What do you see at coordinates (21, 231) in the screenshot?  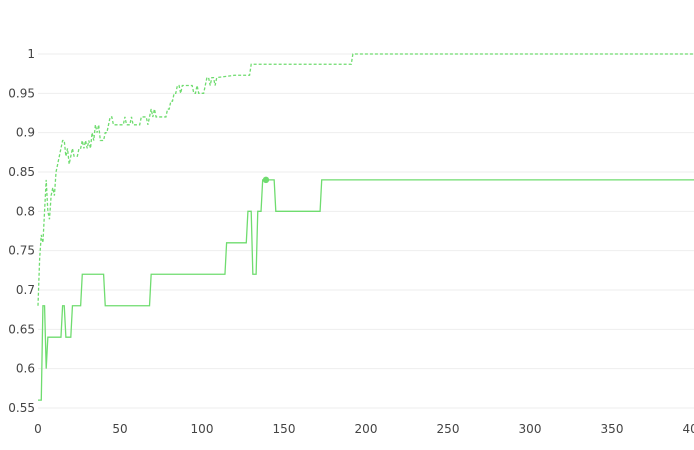 I see `y-axis: 0.55 0.6 0.65 0.7 0.75 0.8 0.85 0.9 0.95 1` at bounding box center [21, 231].